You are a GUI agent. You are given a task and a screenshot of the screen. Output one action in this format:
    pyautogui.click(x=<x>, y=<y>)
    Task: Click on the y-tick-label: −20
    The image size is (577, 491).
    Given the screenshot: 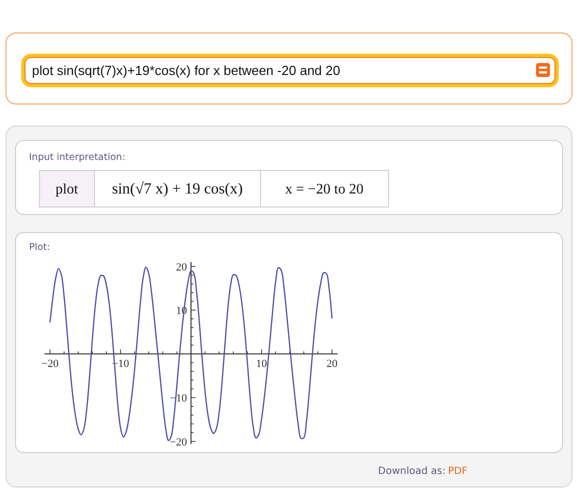 What is the action you would take?
    pyautogui.click(x=179, y=442)
    